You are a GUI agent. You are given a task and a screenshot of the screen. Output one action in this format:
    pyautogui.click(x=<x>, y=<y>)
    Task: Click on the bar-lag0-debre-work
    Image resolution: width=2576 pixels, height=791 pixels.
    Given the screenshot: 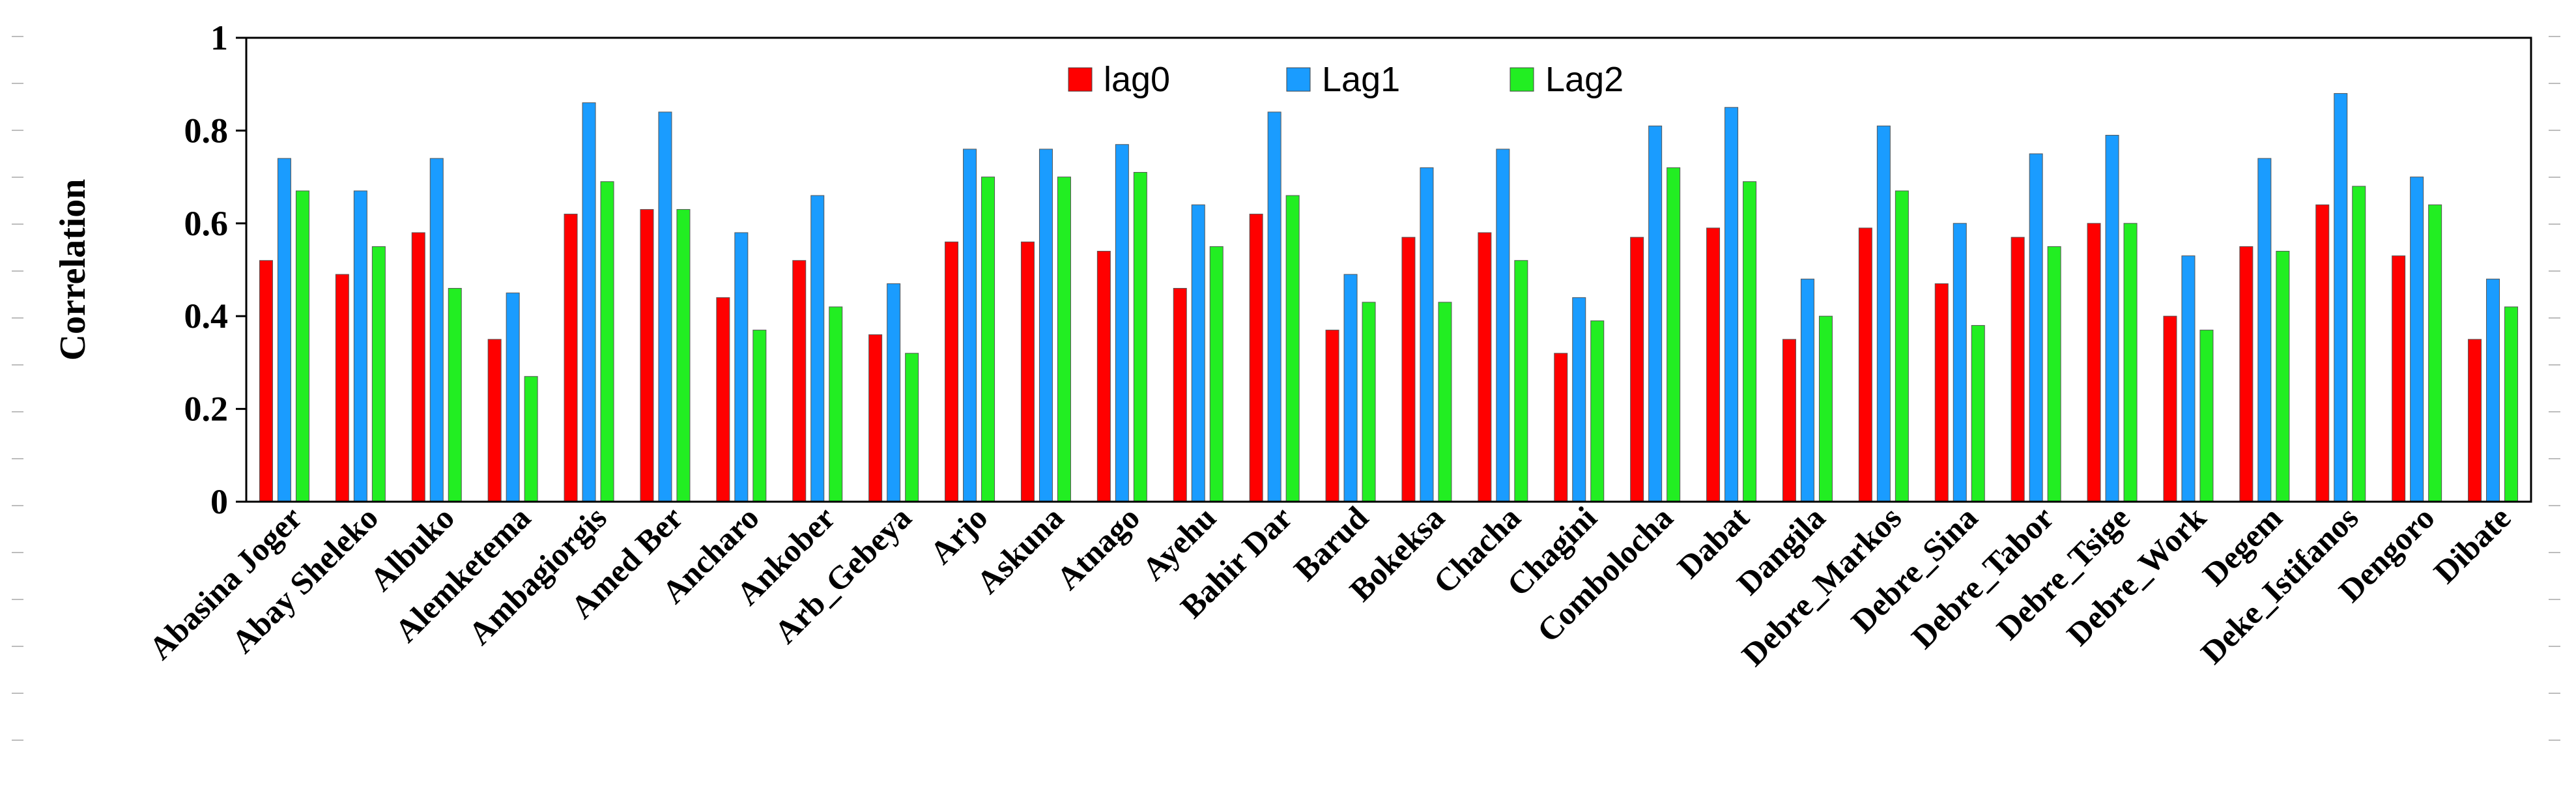 What is the action you would take?
    pyautogui.click(x=2170, y=408)
    